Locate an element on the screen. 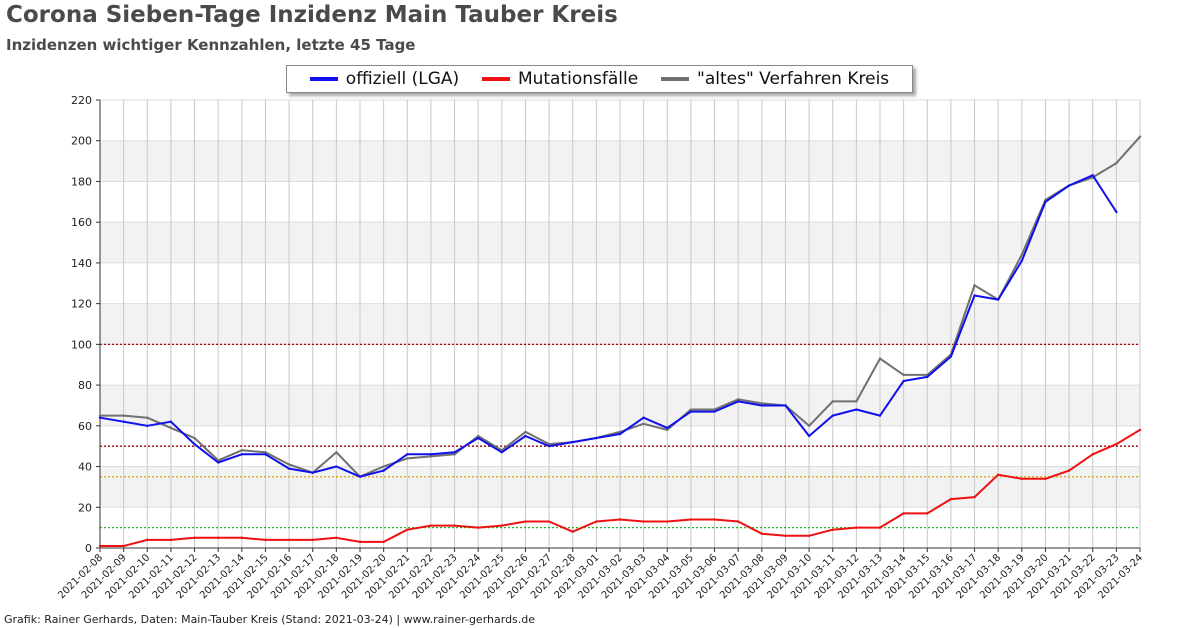 This screenshot has width=1200, height=628. y-tick-label: 140 is located at coordinates (81, 263).